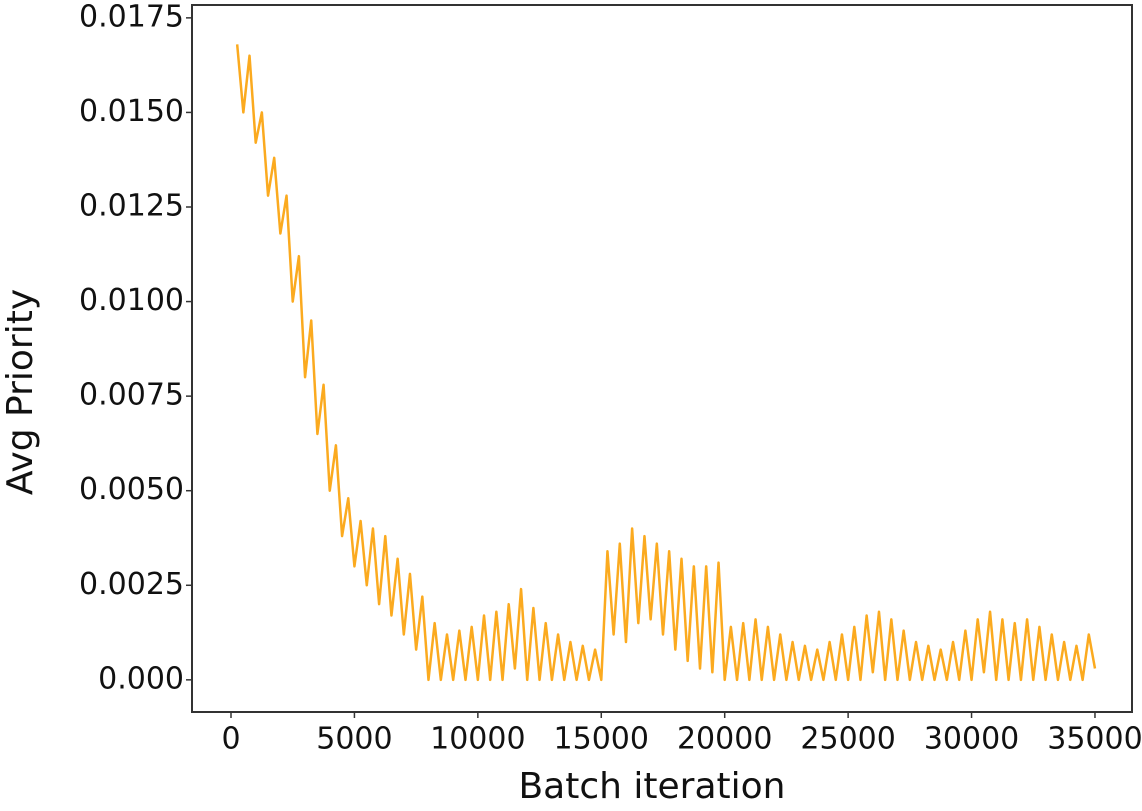 Image resolution: width=1142 pixels, height=811 pixels. I want to click on x-tick-label: 5000, so click(354, 739).